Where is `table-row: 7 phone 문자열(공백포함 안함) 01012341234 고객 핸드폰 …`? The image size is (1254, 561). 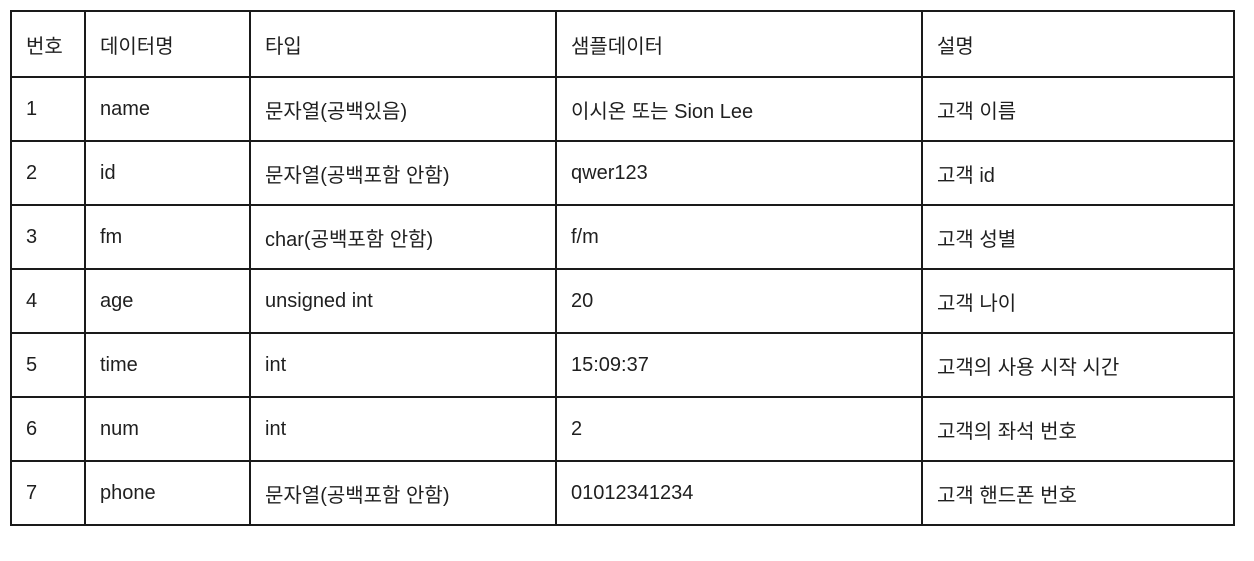
table-row: 7 phone 문자열(공백포함 안함) 01012341234 고객 핸드폰 … is located at coordinates (622, 493).